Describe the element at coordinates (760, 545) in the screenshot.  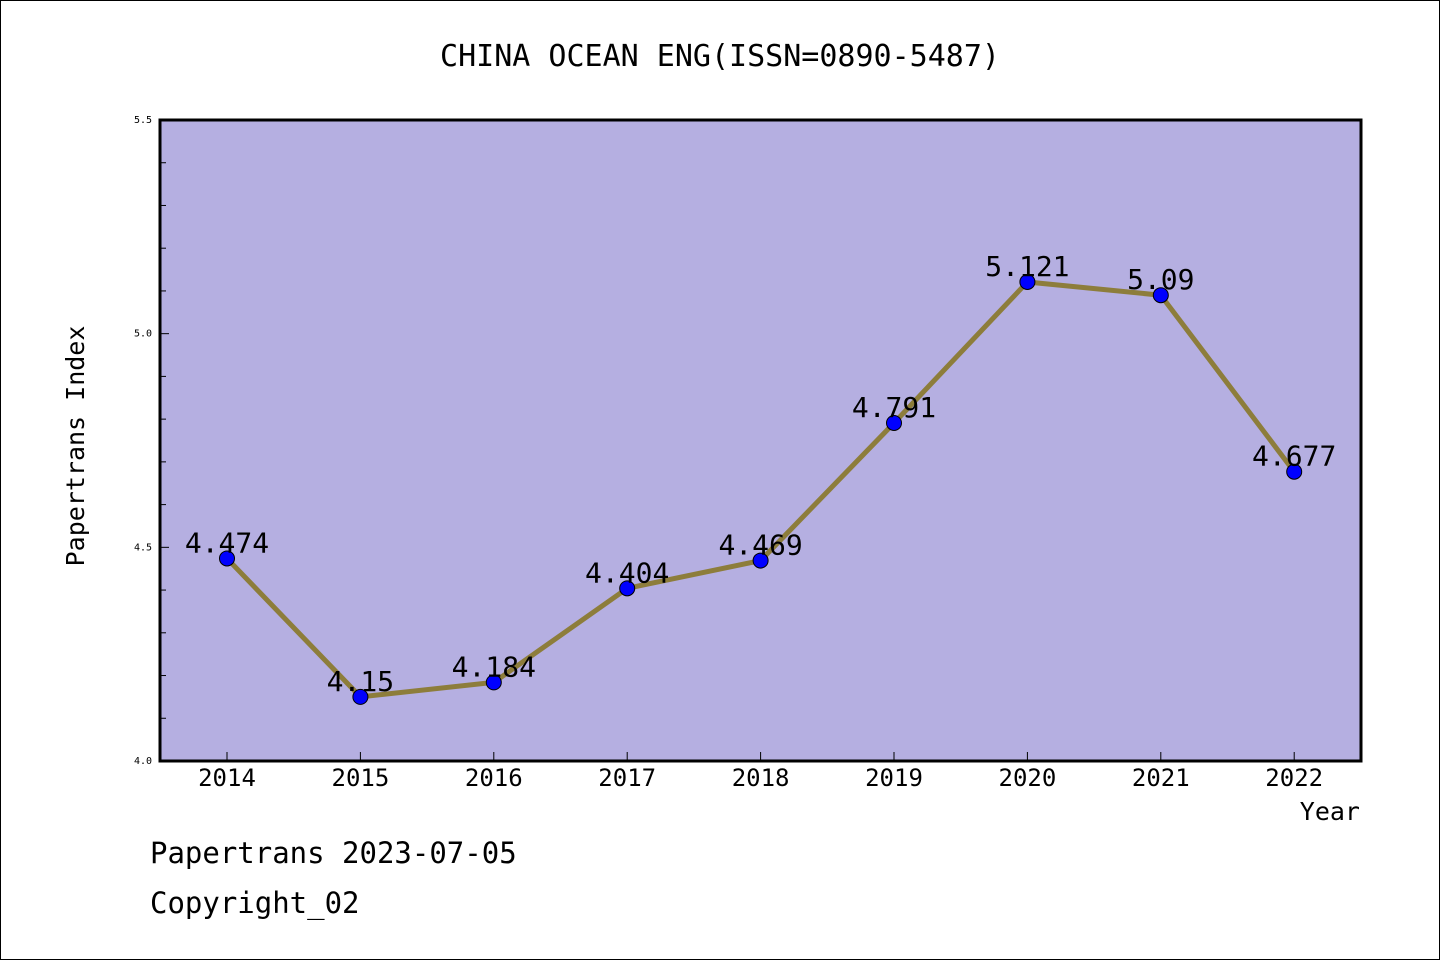
I see `data-value-label: 4.469` at that location.